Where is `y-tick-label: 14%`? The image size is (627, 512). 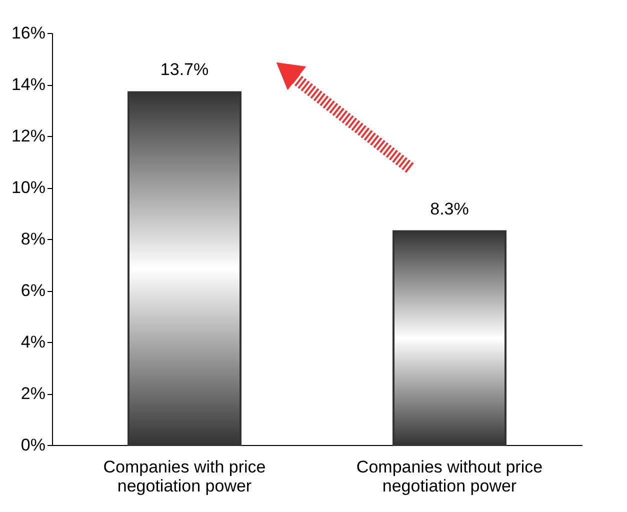 y-tick-label: 14% is located at coordinates (28, 84).